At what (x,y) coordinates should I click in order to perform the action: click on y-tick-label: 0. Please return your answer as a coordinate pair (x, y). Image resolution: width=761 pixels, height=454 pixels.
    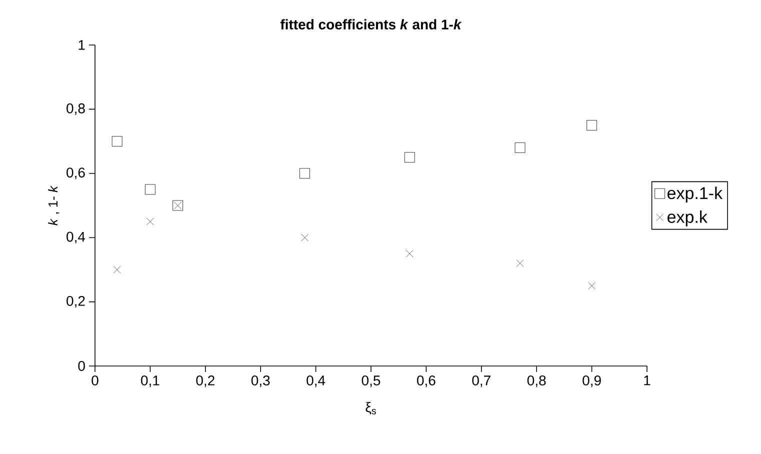
    Looking at the image, I should click on (81, 366).